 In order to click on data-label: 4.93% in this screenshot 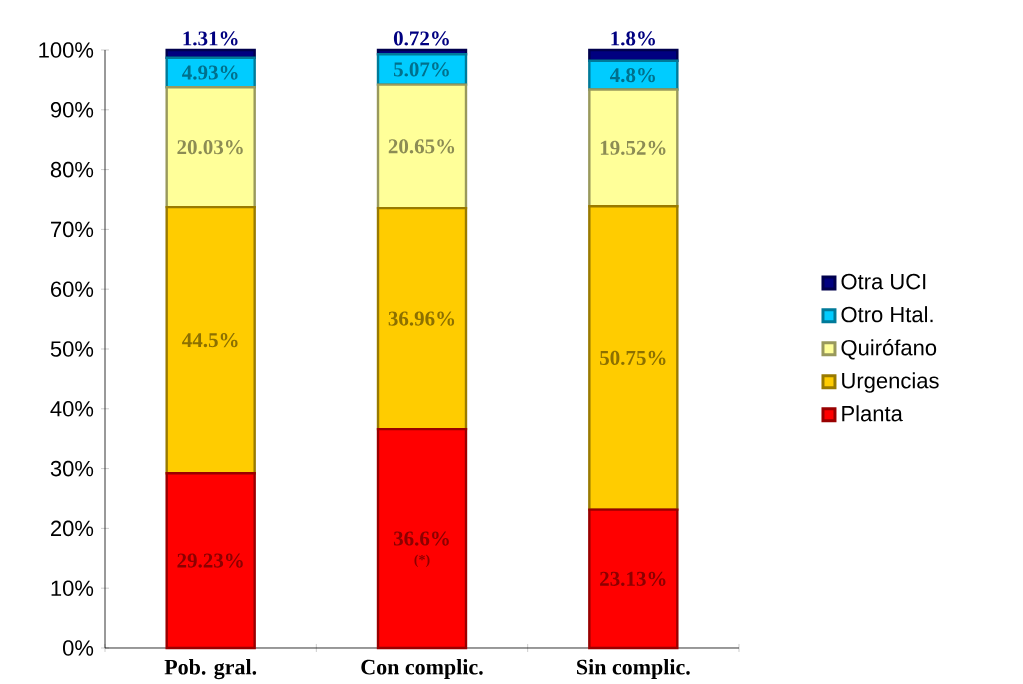, I will do `click(210, 72)`.